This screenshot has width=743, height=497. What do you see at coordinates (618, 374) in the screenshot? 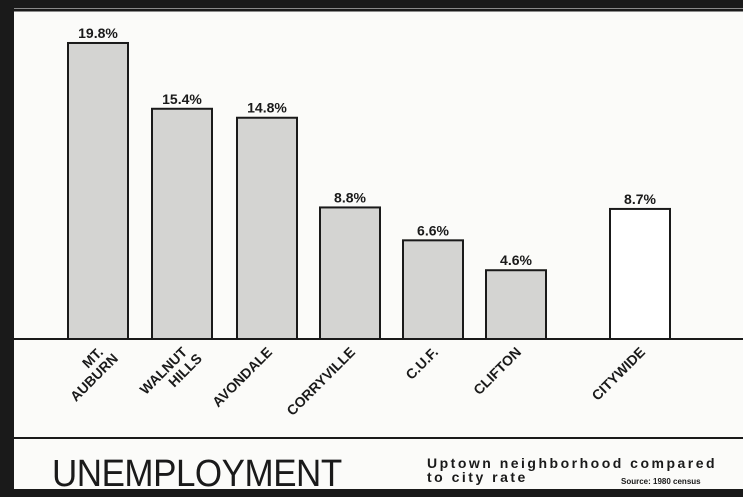
I see `category-label-6: CITYWIDE` at bounding box center [618, 374].